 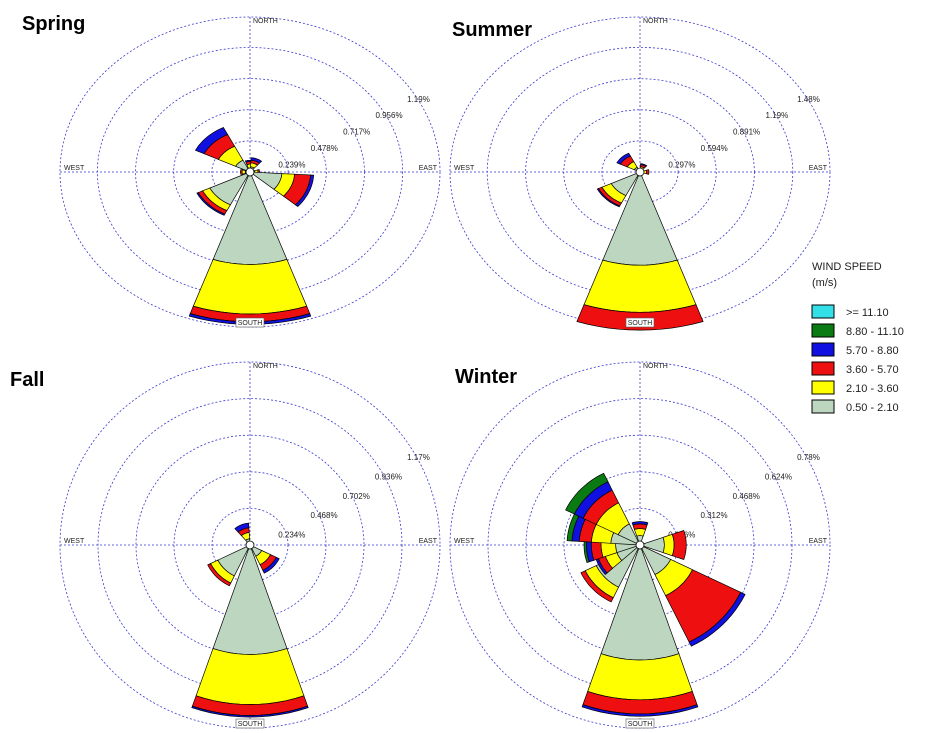 I want to click on r-tick-label: 0.234%, so click(x=291, y=535).